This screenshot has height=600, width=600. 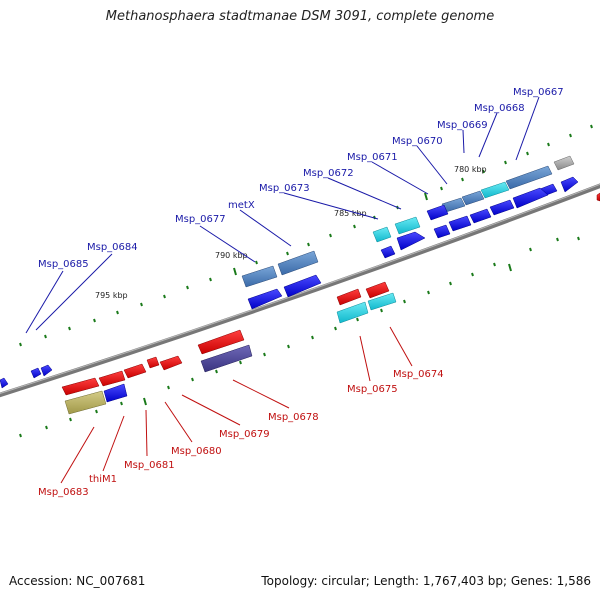 I want to click on label-msp-0673: Msp_0673, so click(x=284, y=188).